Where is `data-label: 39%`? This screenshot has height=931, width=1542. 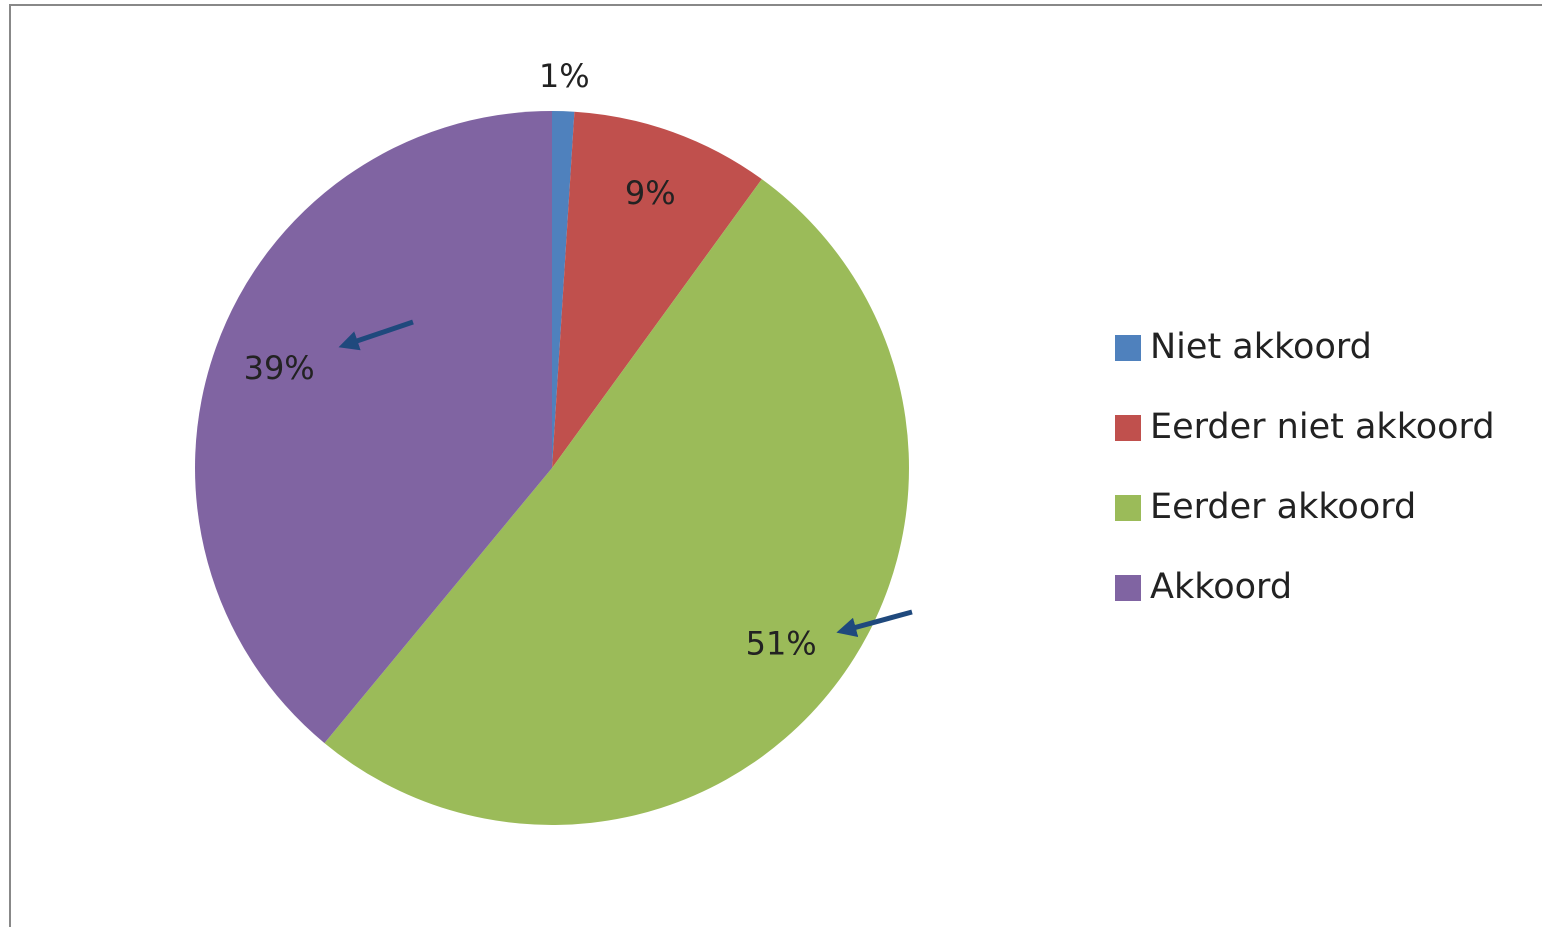
data-label: 39% is located at coordinates (279, 368).